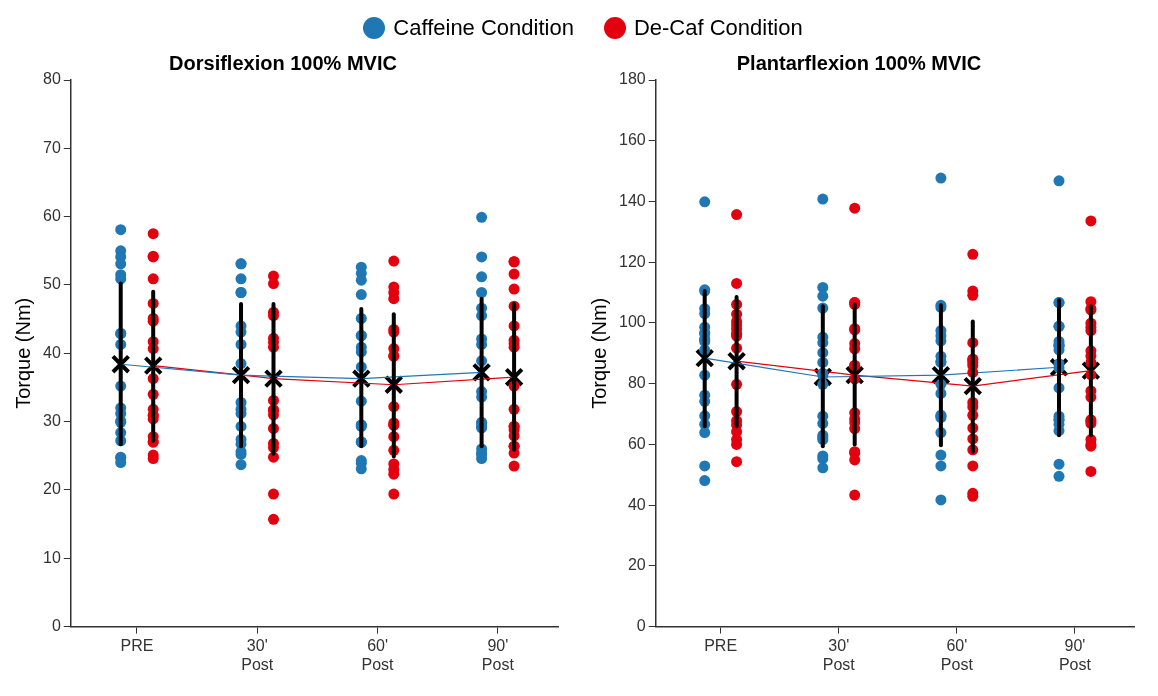  What do you see at coordinates (632, 200) in the screenshot?
I see `y-tick-label: 140` at bounding box center [632, 200].